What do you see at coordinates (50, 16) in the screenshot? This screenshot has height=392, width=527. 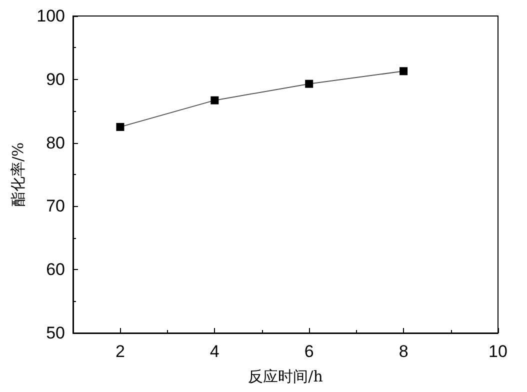 I see `y-tick-label: 100` at bounding box center [50, 16].